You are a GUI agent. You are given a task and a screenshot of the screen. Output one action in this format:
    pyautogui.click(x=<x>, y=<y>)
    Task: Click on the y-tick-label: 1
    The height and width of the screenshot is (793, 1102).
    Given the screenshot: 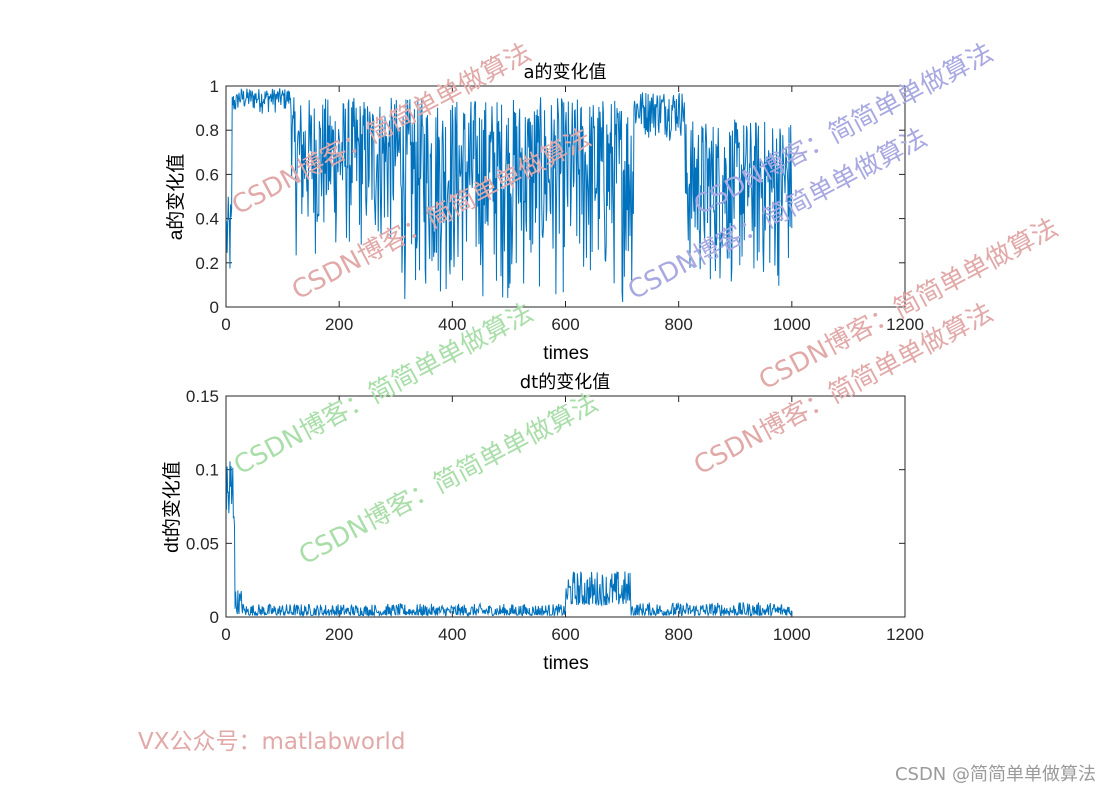 What is the action you would take?
    pyautogui.click(x=214, y=86)
    